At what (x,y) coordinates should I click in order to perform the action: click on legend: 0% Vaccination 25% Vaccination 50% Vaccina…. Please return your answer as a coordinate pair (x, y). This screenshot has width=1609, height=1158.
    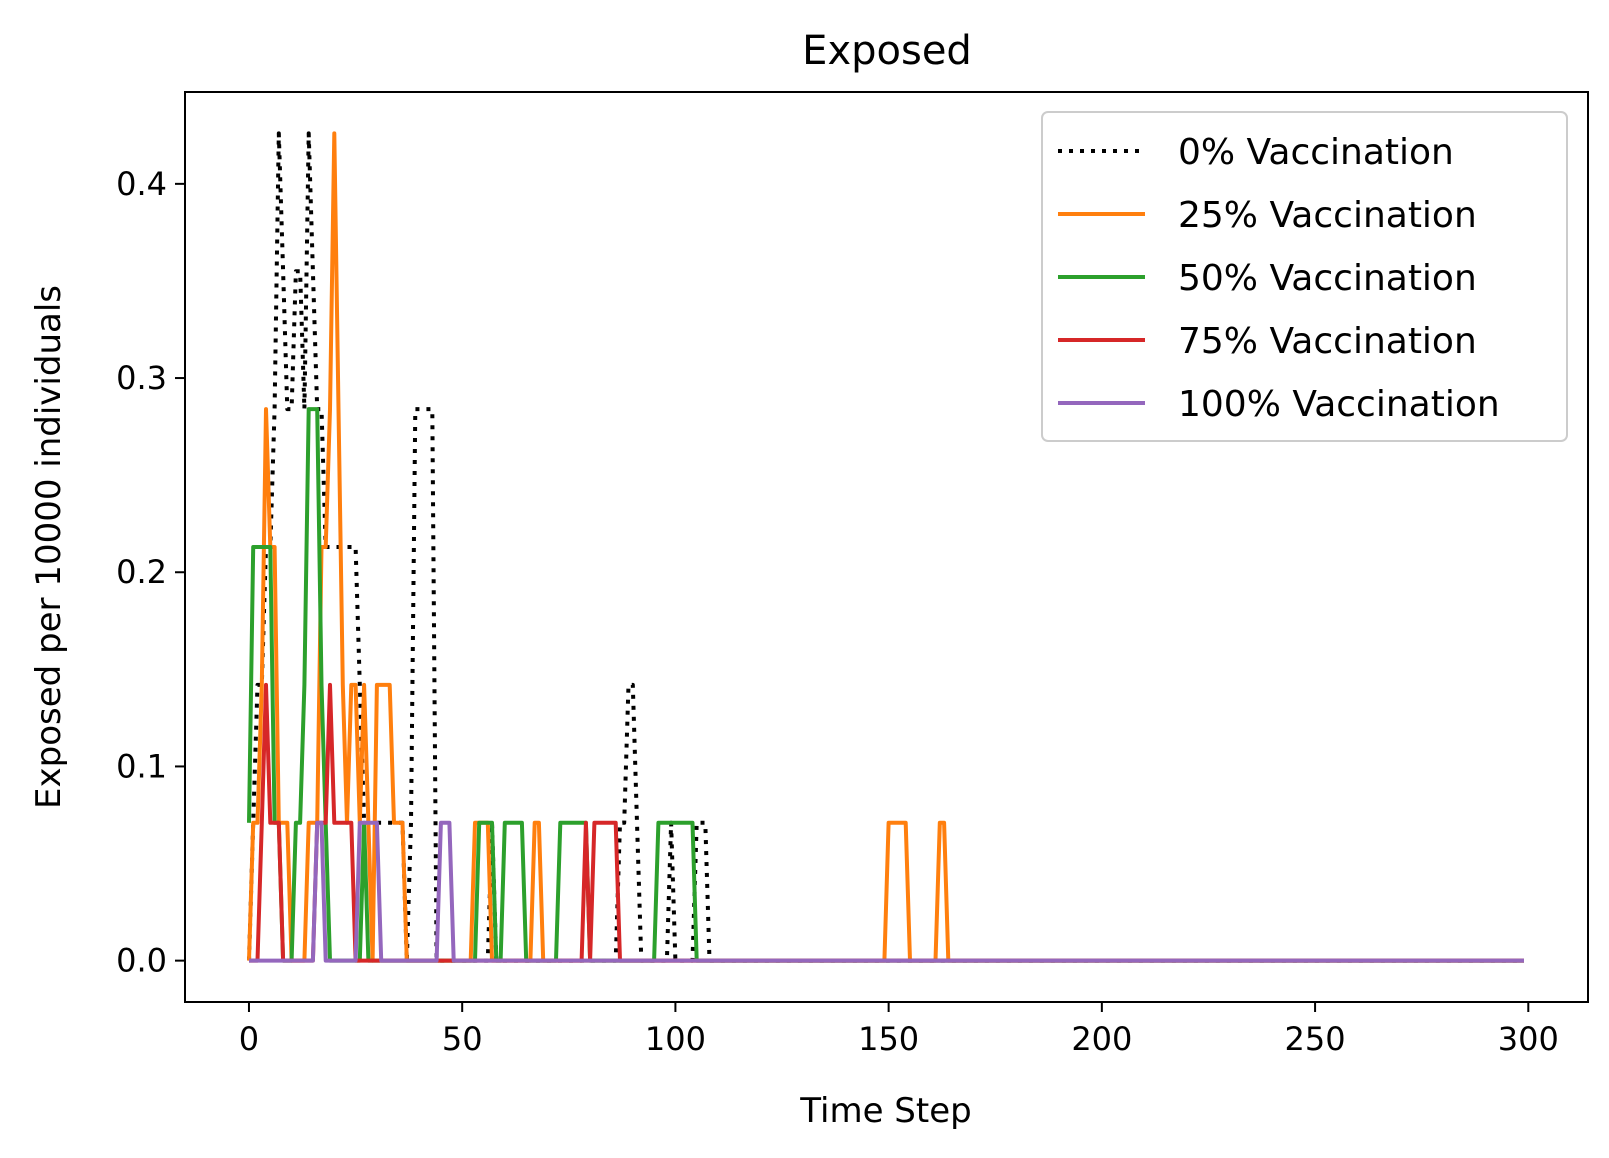
    Looking at the image, I should click on (1304, 276).